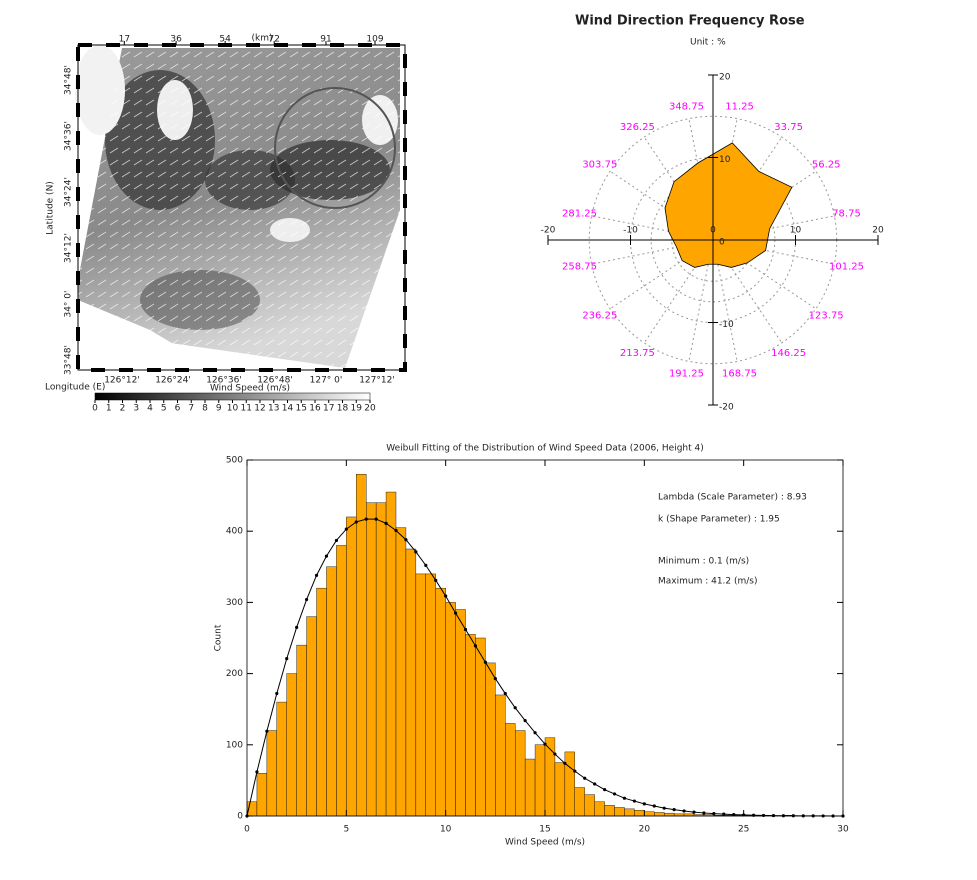 The width and height of the screenshot is (977, 880). What do you see at coordinates (69, 136) in the screenshot?
I see `y-tick-label: 34°36'` at bounding box center [69, 136].